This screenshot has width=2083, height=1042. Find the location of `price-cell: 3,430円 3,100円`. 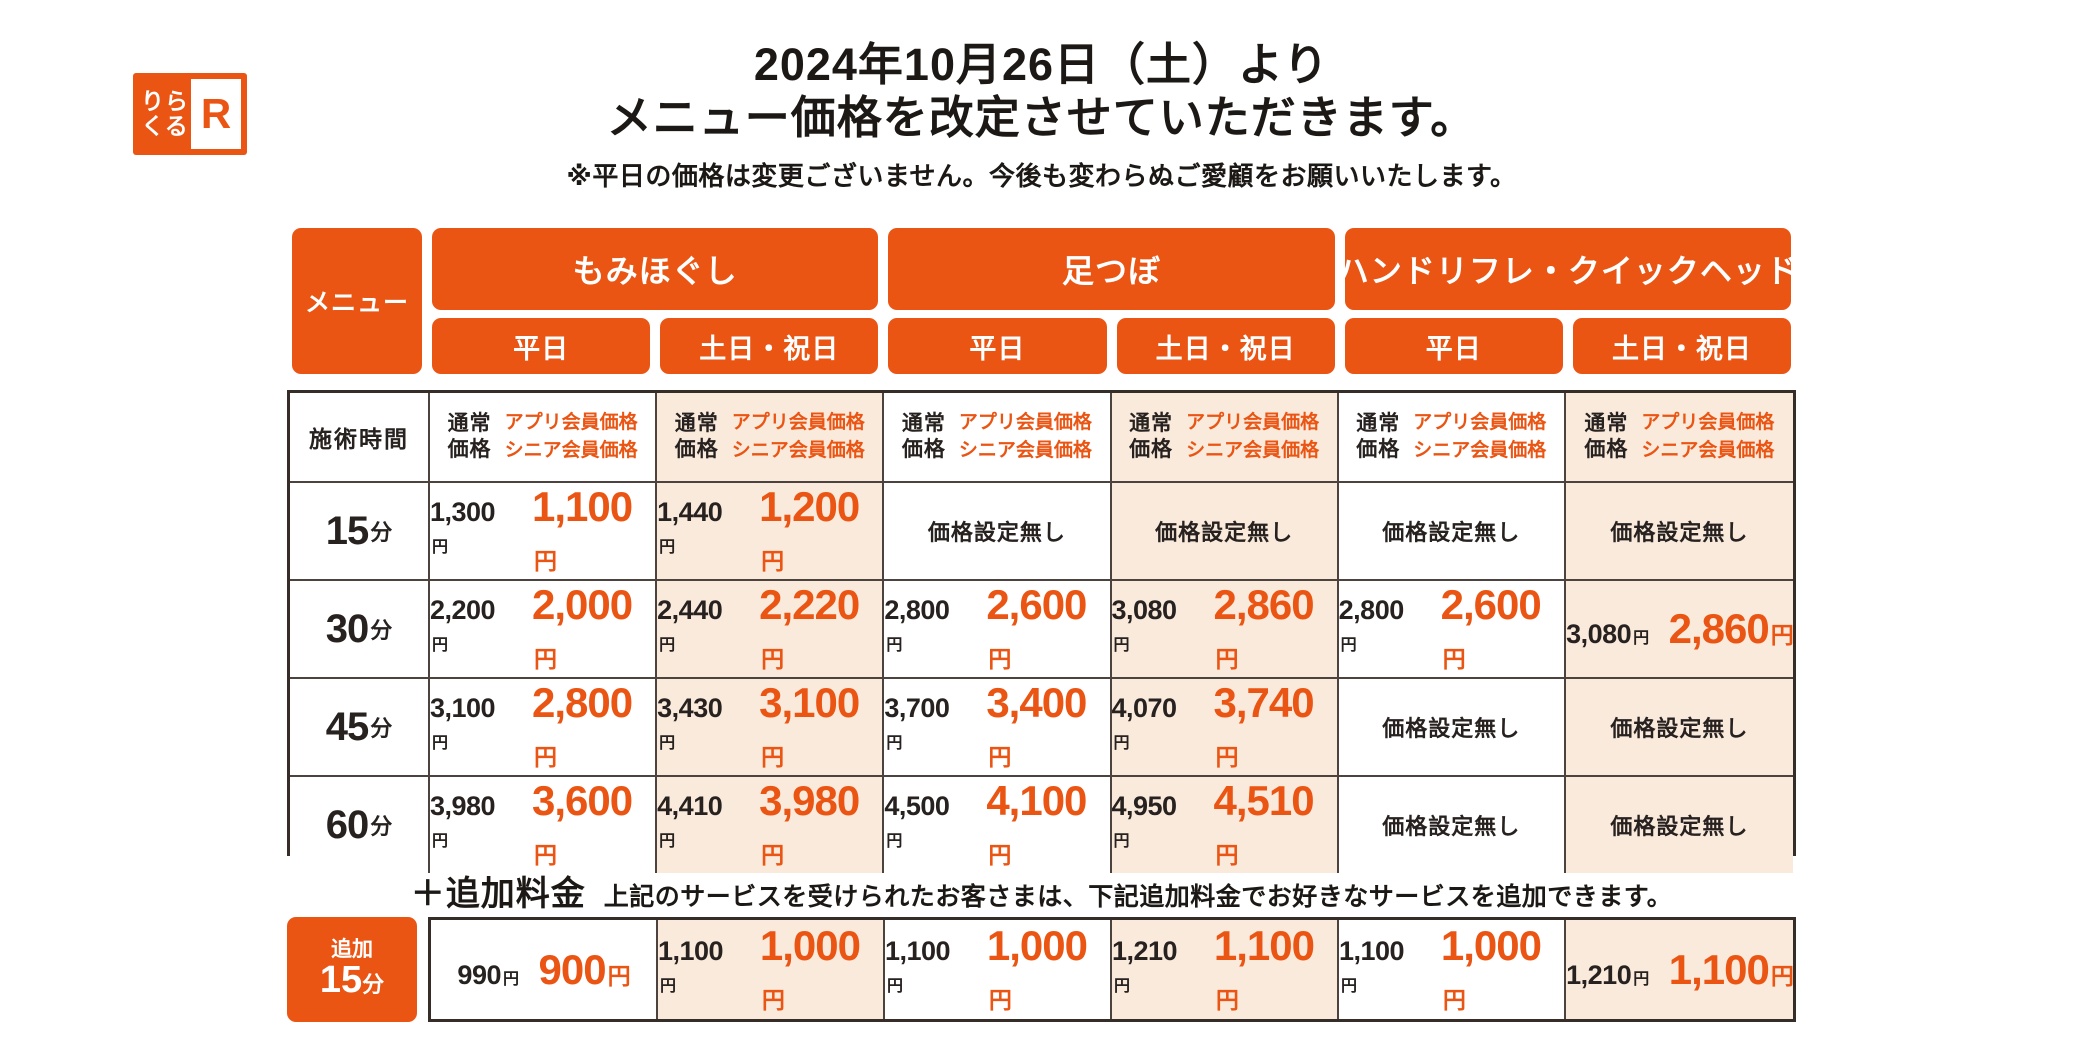

price-cell: 3,430円 3,100円 is located at coordinates (771, 728).